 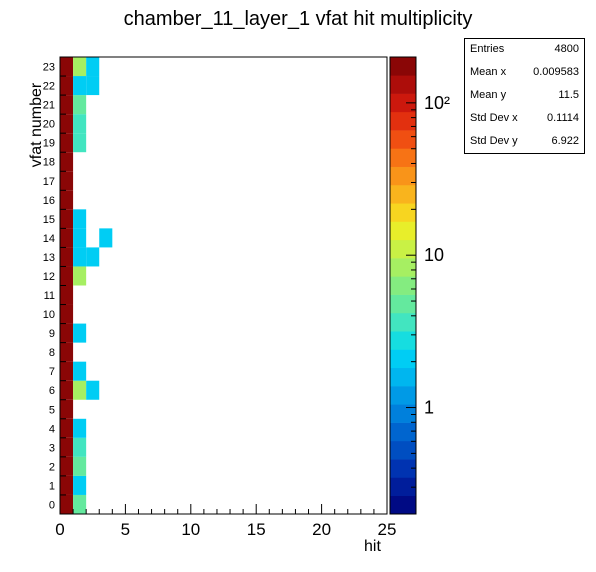 I want to click on y-tick-label: 22, so click(x=49, y=87).